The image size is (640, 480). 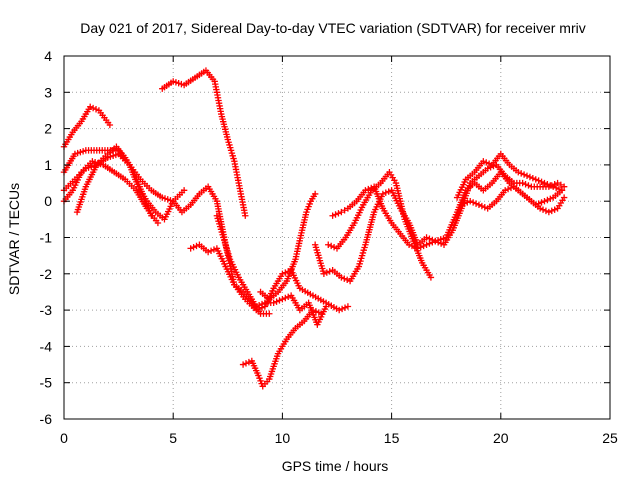 What do you see at coordinates (380, 224) in the screenshot?
I see `series-arc-l` at bounding box center [380, 224].